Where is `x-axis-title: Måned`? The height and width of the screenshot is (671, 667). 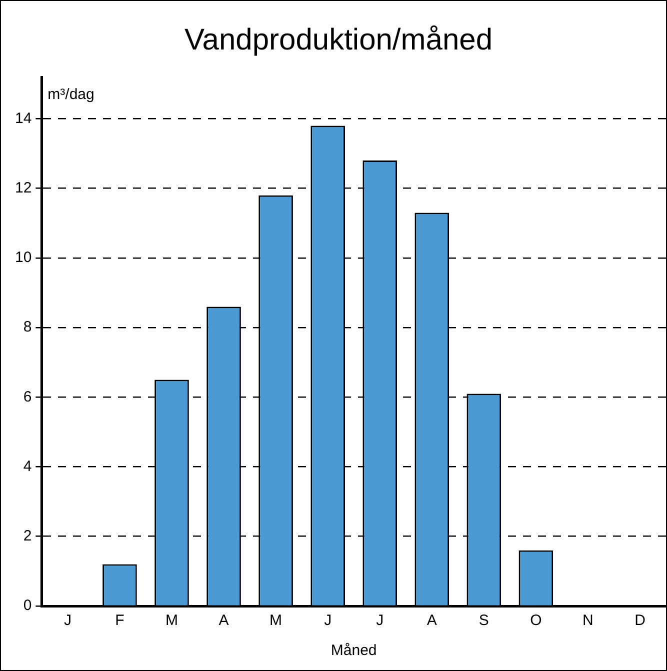
x-axis-title: Måned is located at coordinates (353, 651).